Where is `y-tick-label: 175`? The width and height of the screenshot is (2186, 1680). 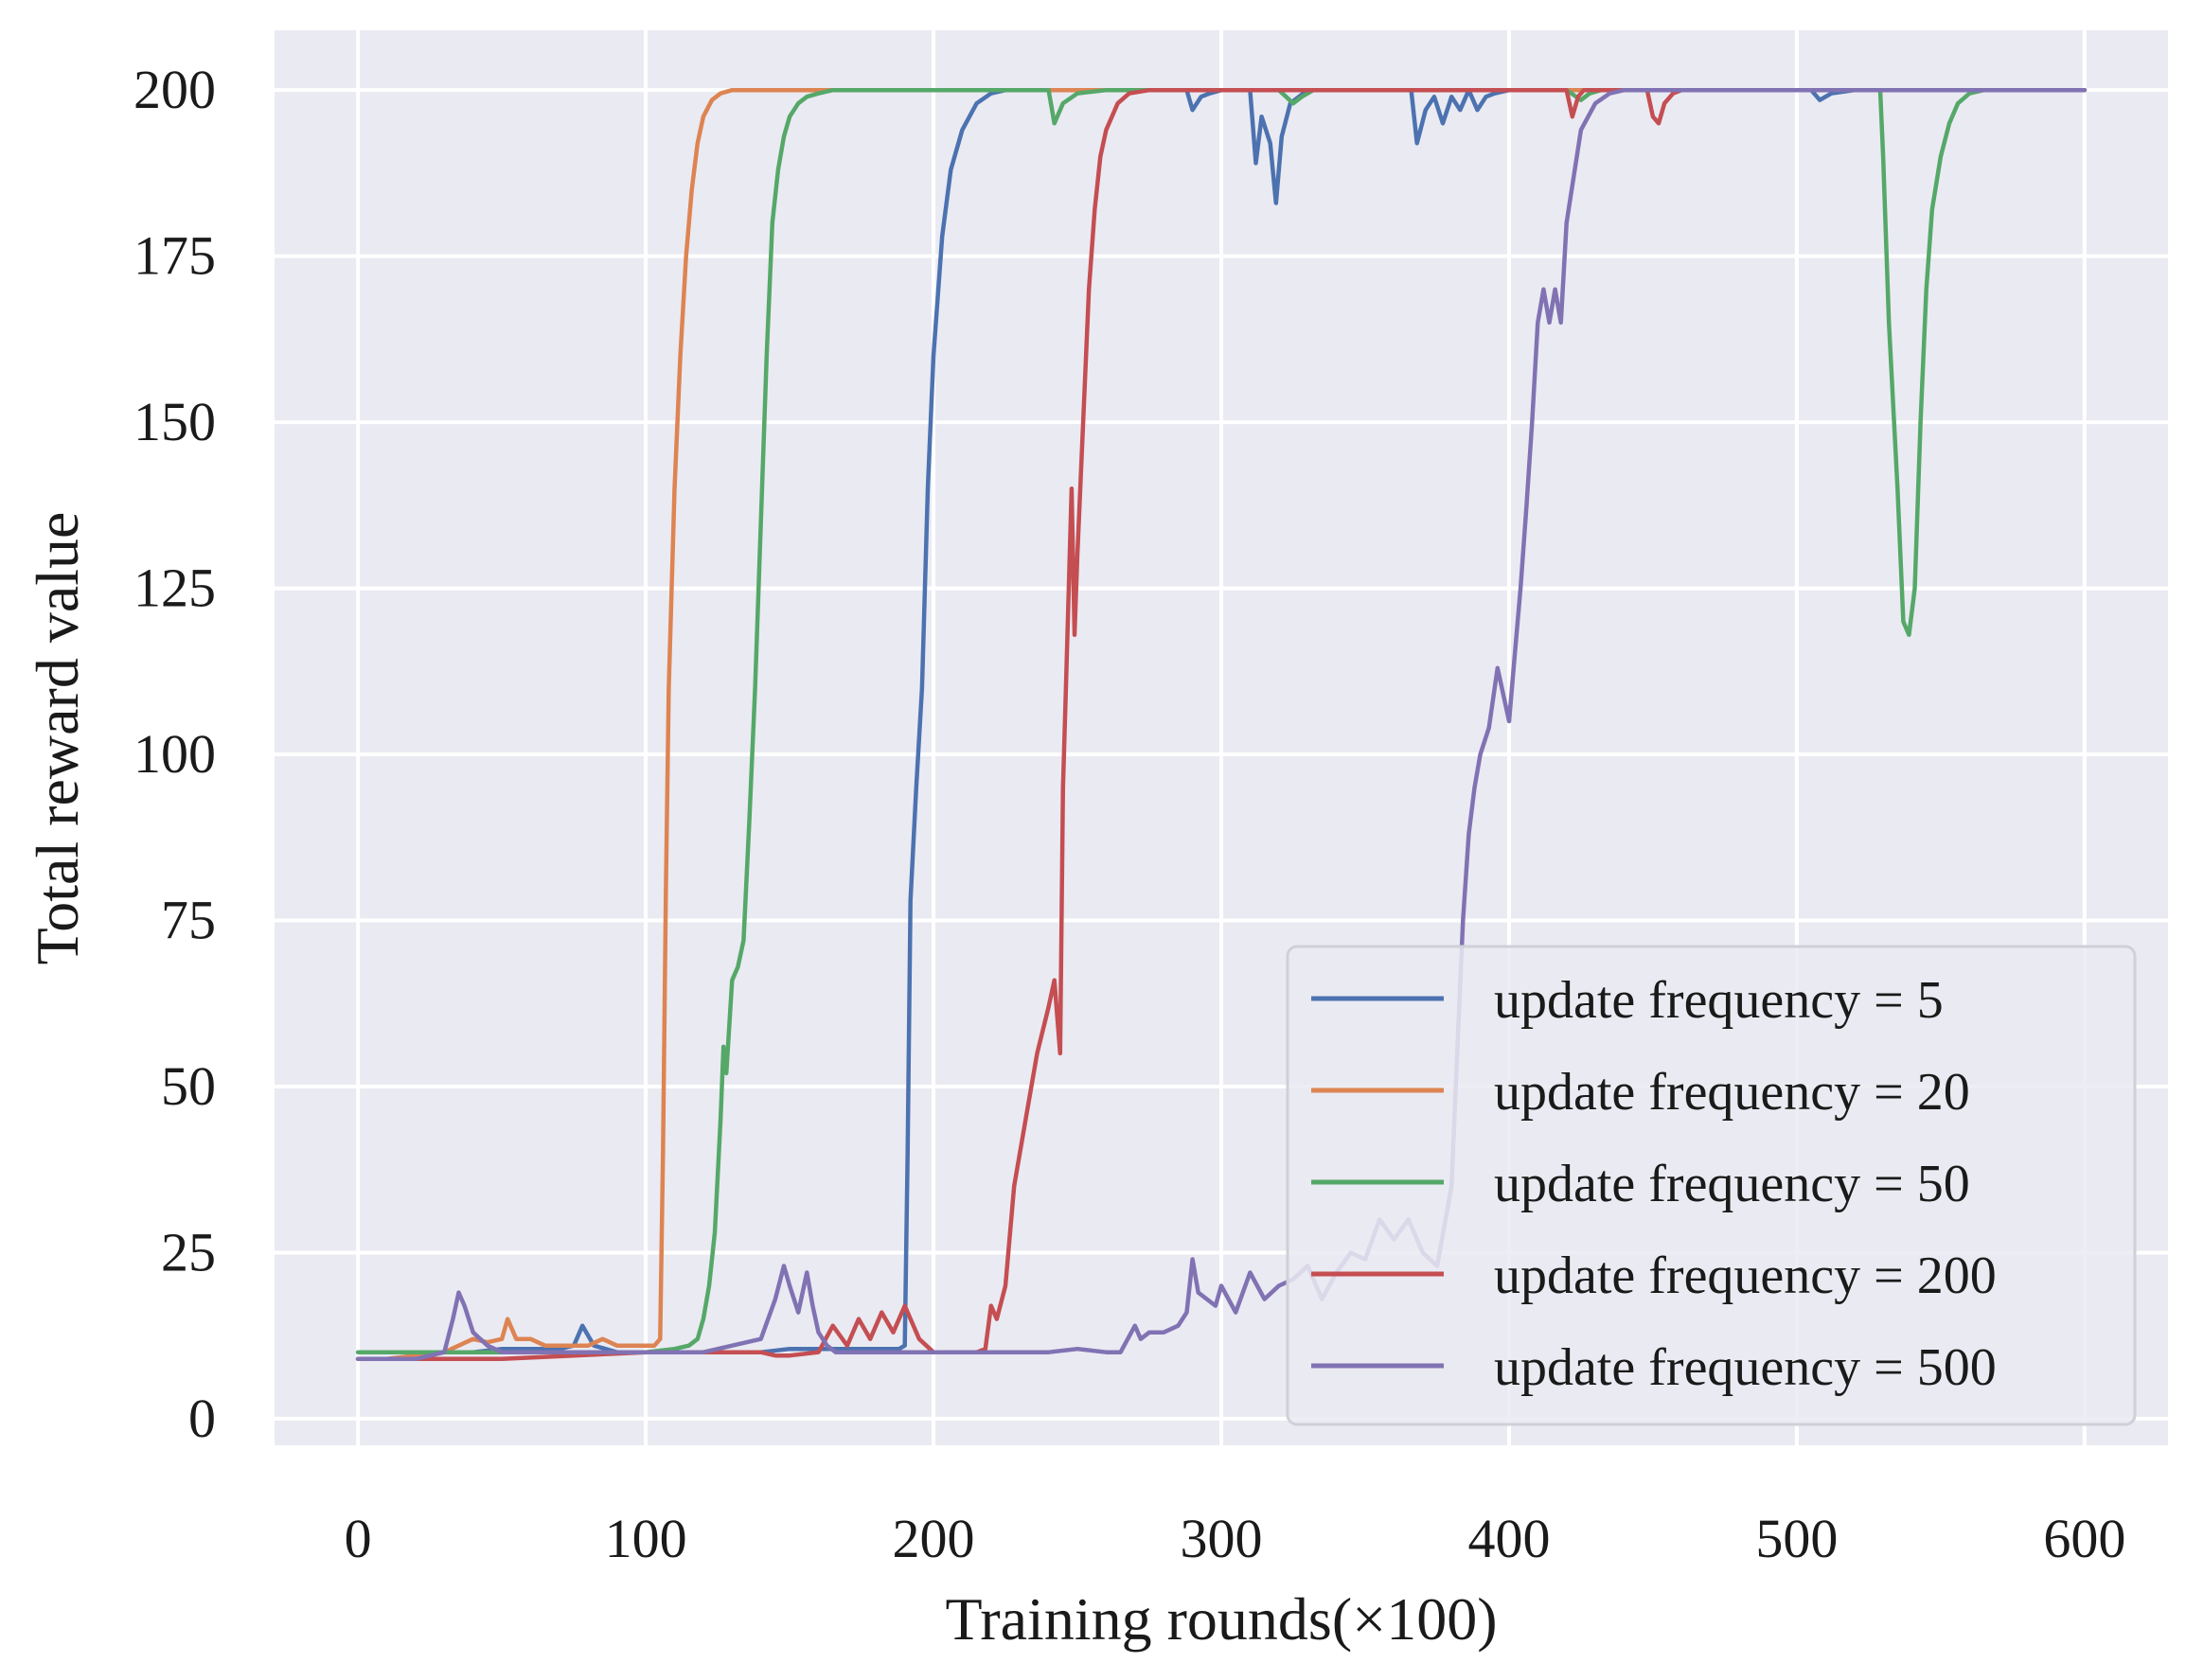 y-tick-label: 175 is located at coordinates (174, 256).